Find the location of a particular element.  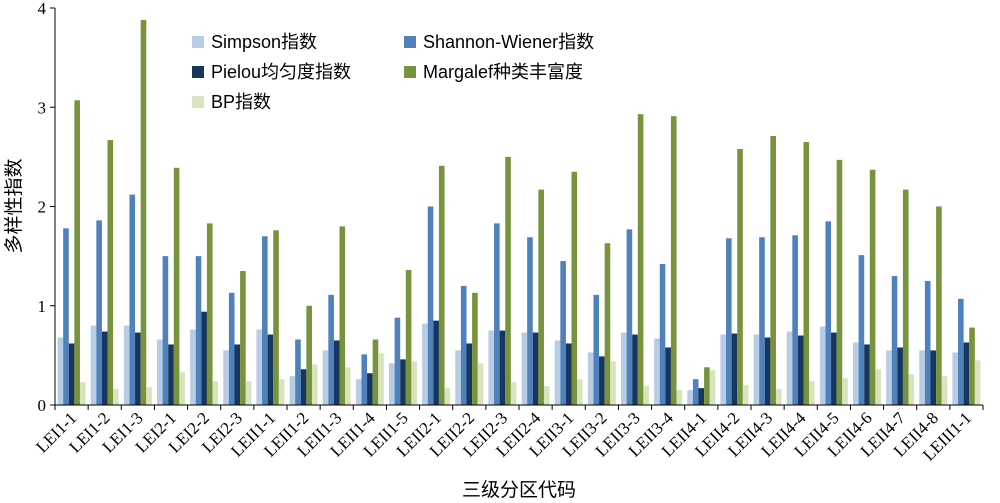

y-tick-label: 4 is located at coordinates (42, 9).